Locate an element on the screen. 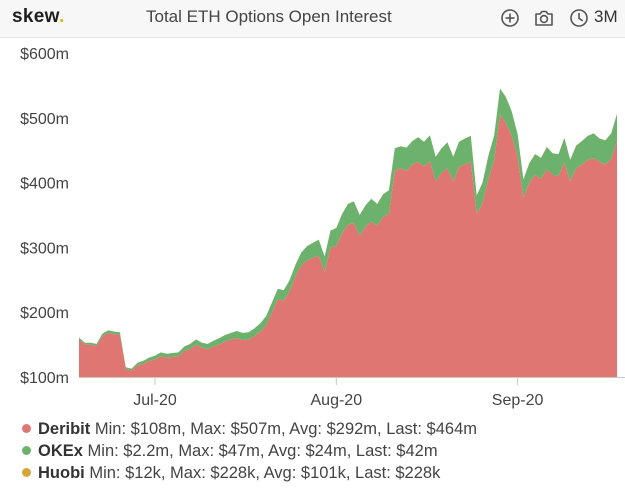 Image resolution: width=625 pixels, height=498 pixels. time-range-label: 3M is located at coordinates (606, 16).